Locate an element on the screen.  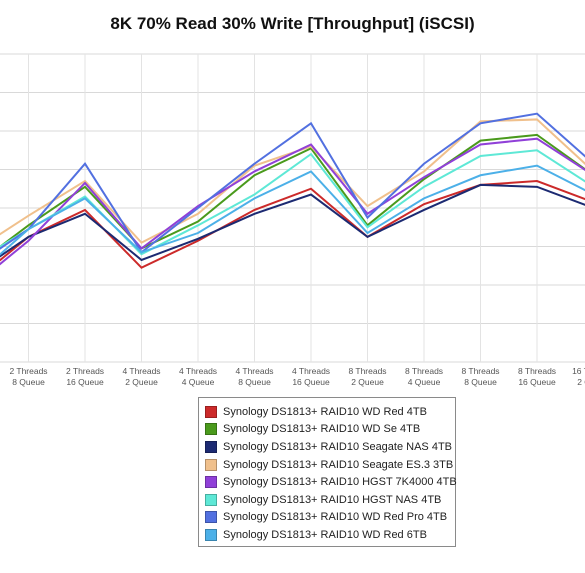
legend-label: Synology DS1813+ RAID10 Seagate ES.3 3TB is located at coordinates (338, 464).